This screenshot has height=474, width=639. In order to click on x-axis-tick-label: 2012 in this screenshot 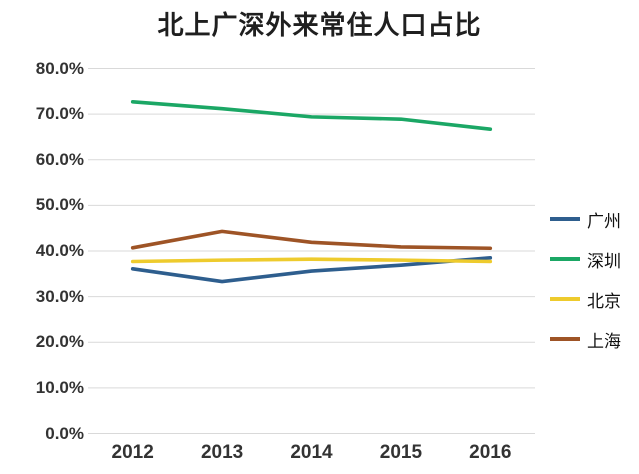, I will do `click(132, 452)`.